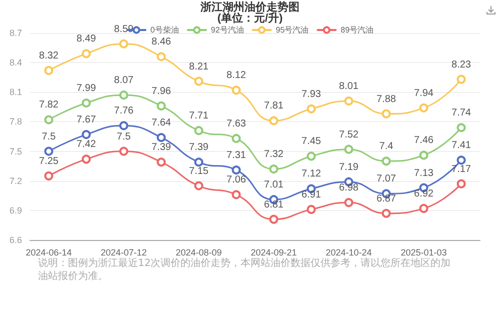  I want to click on data-label: 7.71, so click(199, 116).